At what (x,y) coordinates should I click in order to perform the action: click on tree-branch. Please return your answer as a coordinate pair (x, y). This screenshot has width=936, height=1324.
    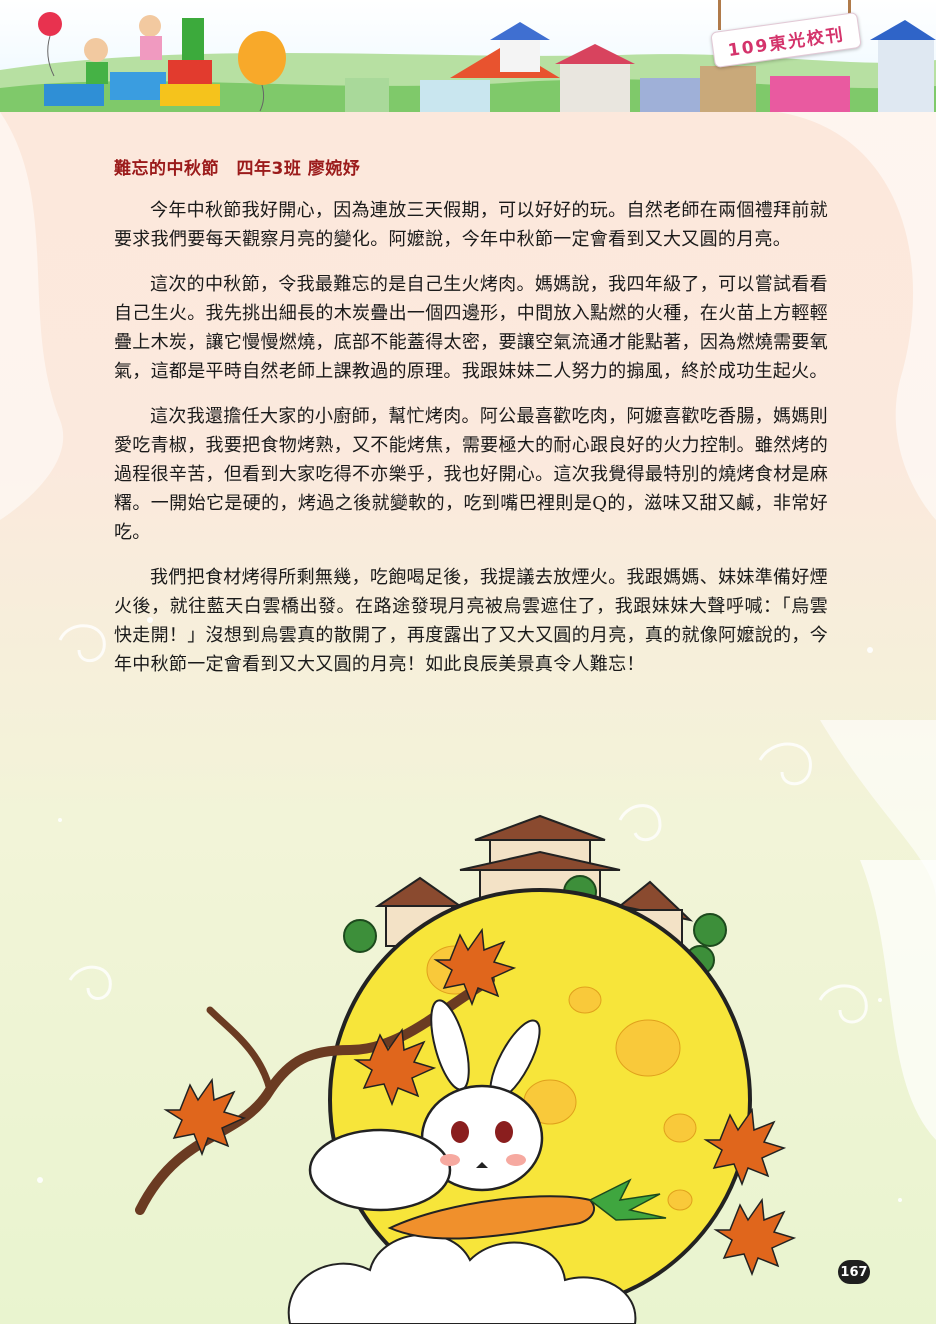
    Looking at the image, I should click on (315, 1095).